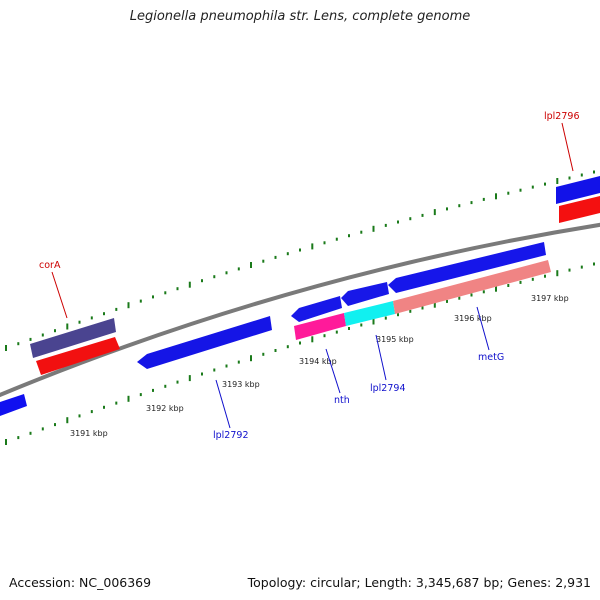 The image size is (600, 600). Describe the element at coordinates (165, 408) in the screenshot. I see `tick-label-3192: 3192 kbp` at that location.